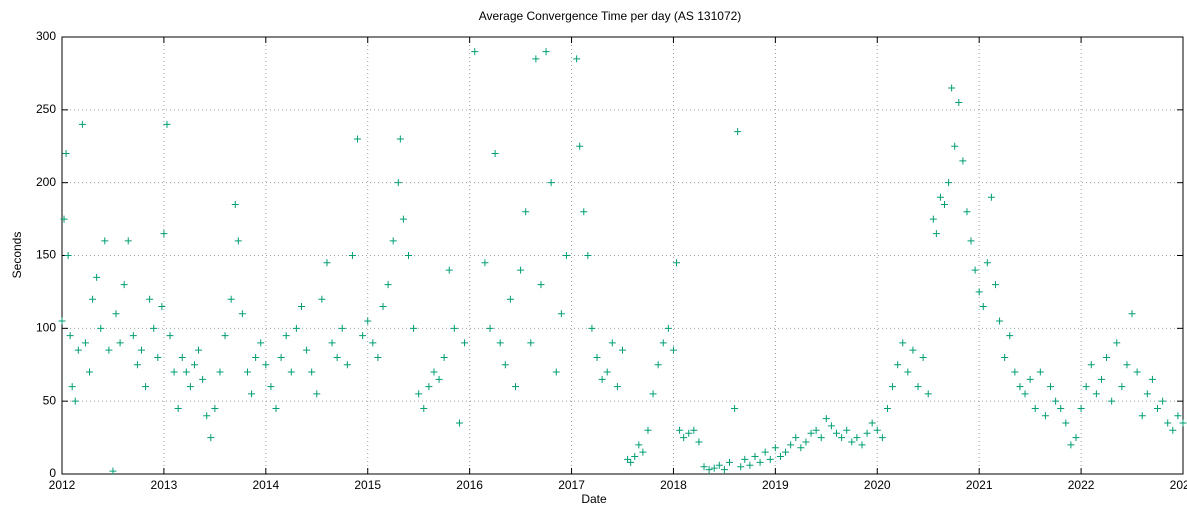 Image resolution: width=1187 pixels, height=506 pixels. What do you see at coordinates (979, 485) in the screenshot?
I see `x-tick-label: 2021` at bounding box center [979, 485].